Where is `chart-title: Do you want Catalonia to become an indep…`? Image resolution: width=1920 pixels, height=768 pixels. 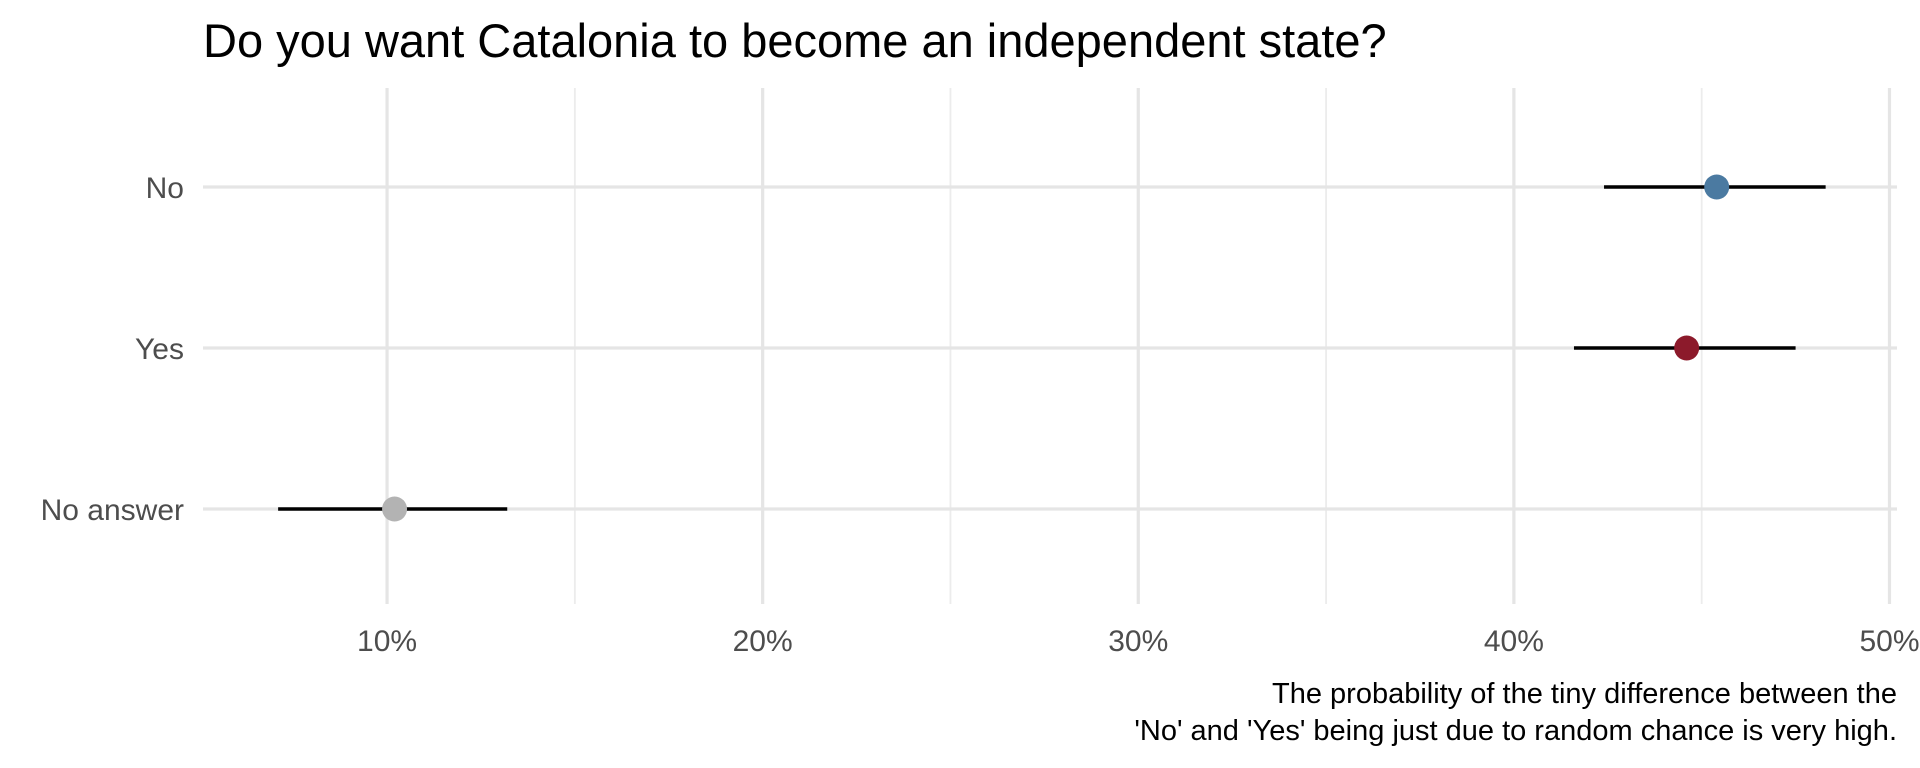 chart-title: Do you want Catalonia to become an indep… is located at coordinates (795, 40).